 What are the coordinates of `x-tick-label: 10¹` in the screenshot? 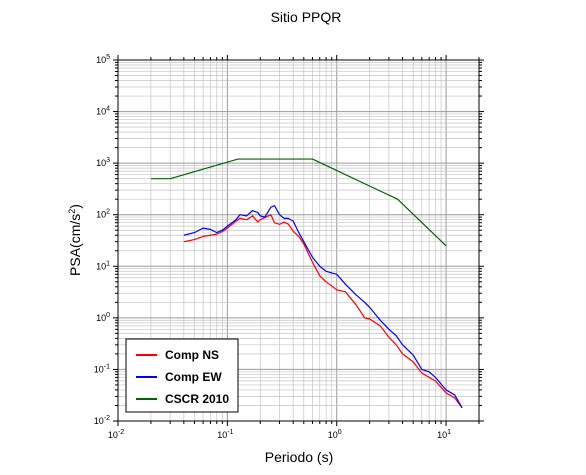 It's located at (444, 434).